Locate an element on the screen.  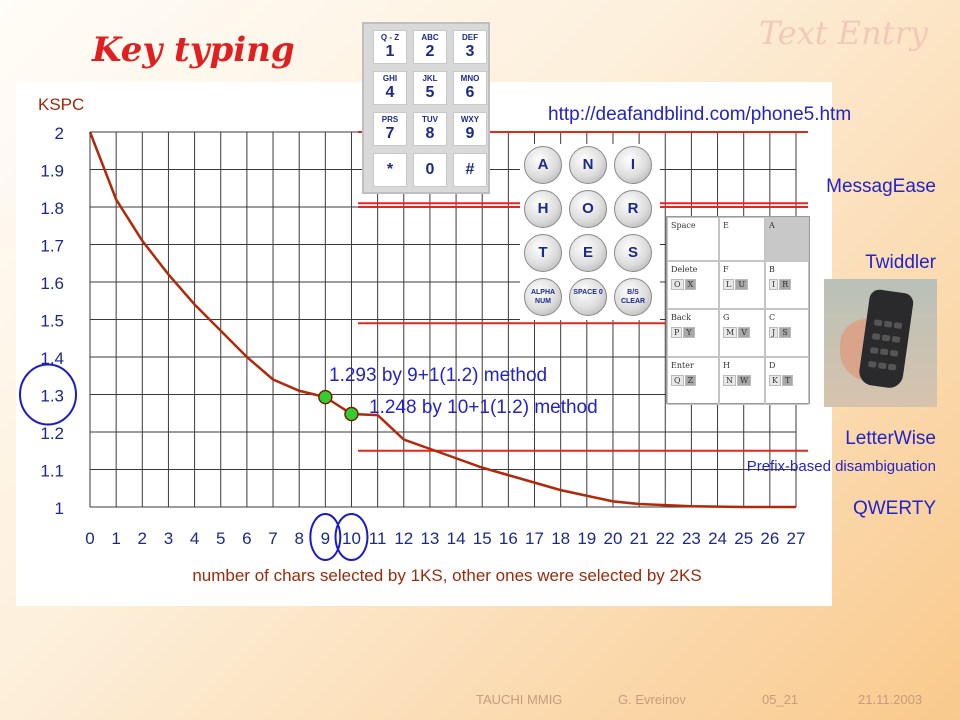
url-label: http://deafandblind.com/phone5.htm is located at coordinates (700, 114).